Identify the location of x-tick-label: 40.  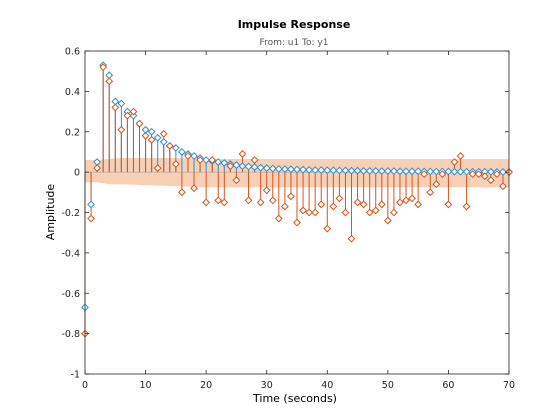
(327, 385).